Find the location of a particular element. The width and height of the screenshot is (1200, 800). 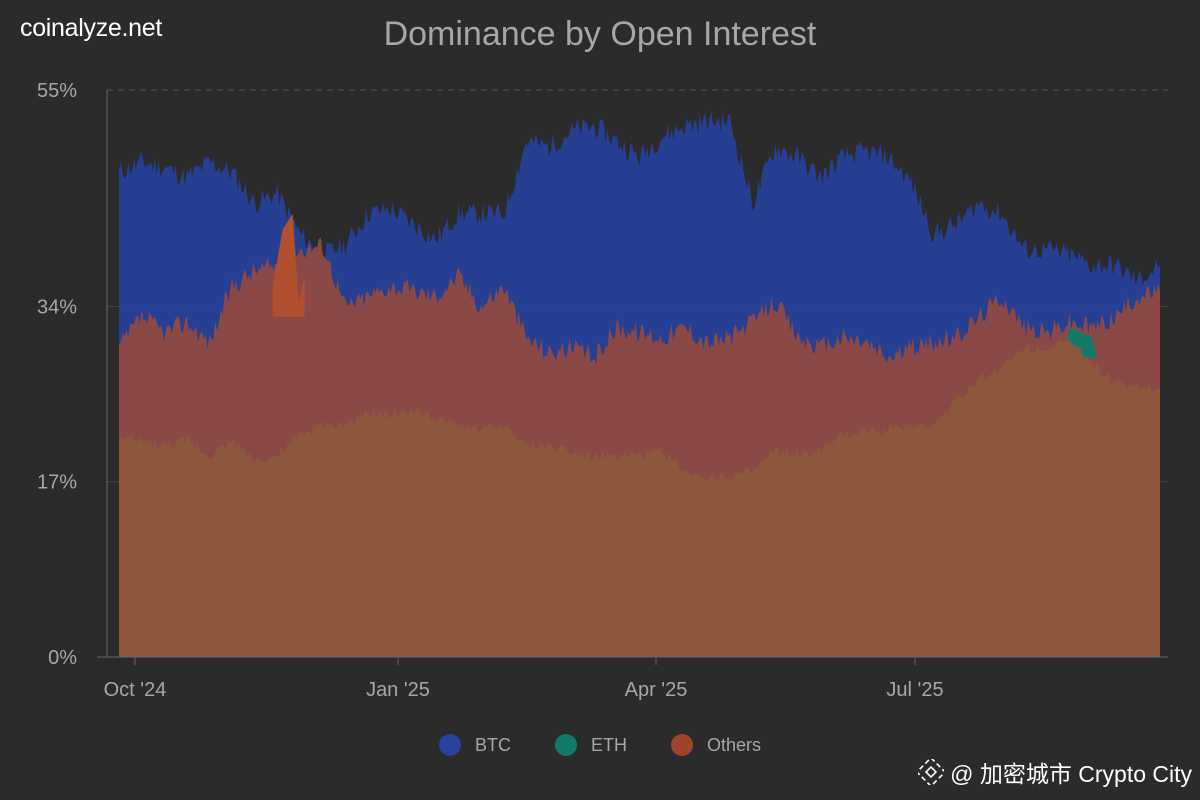

chart-legend: BTC ETH Others is located at coordinates (600, 745).